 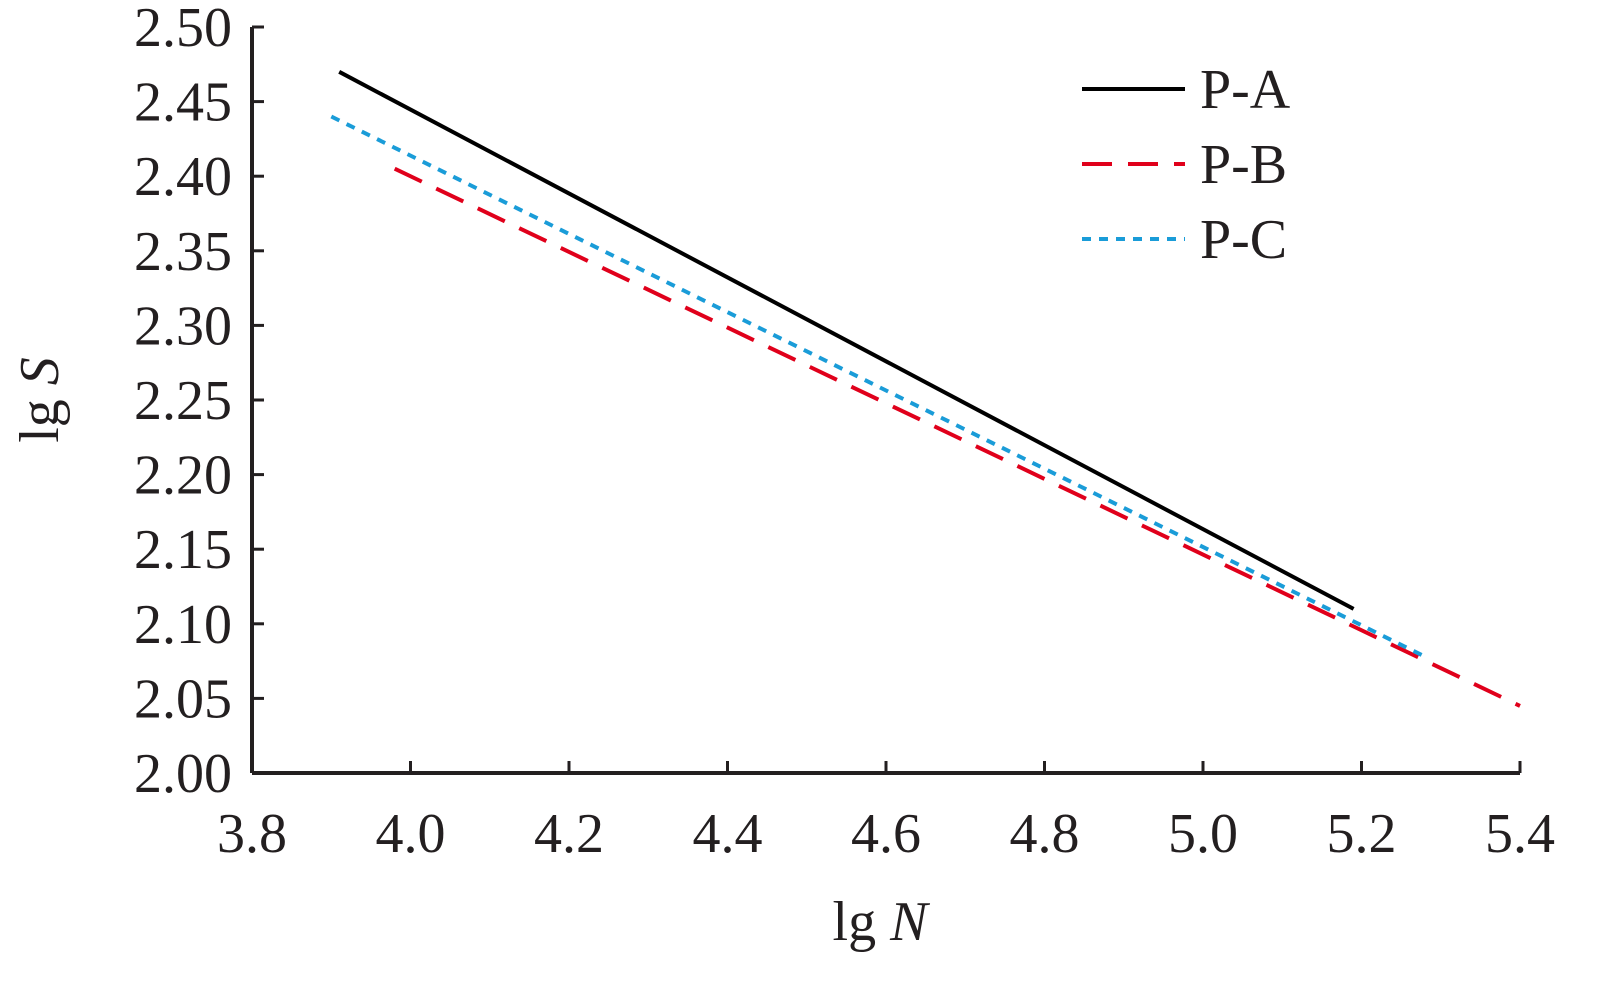 I want to click on x-tick-label: 4.0, so click(x=411, y=834).